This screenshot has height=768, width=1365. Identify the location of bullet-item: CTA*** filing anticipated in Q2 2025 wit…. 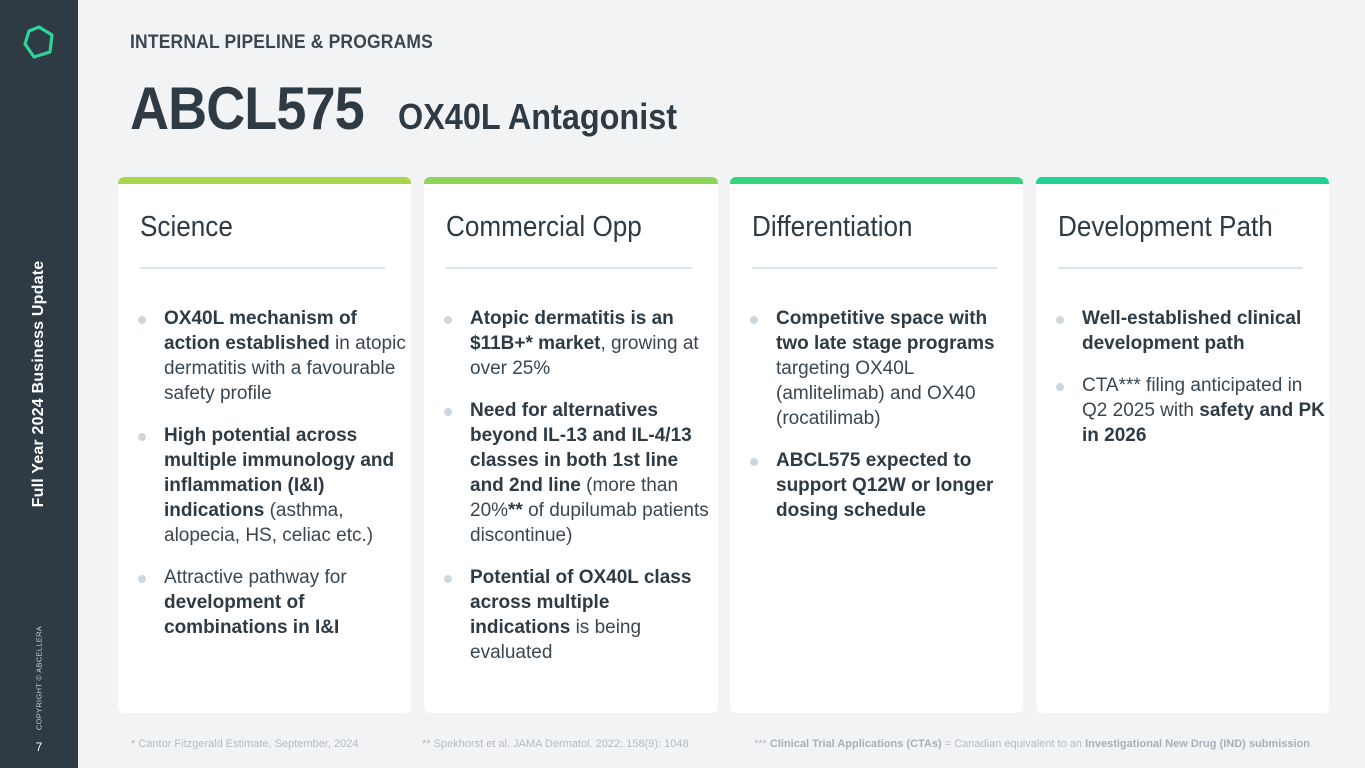
(1190, 410).